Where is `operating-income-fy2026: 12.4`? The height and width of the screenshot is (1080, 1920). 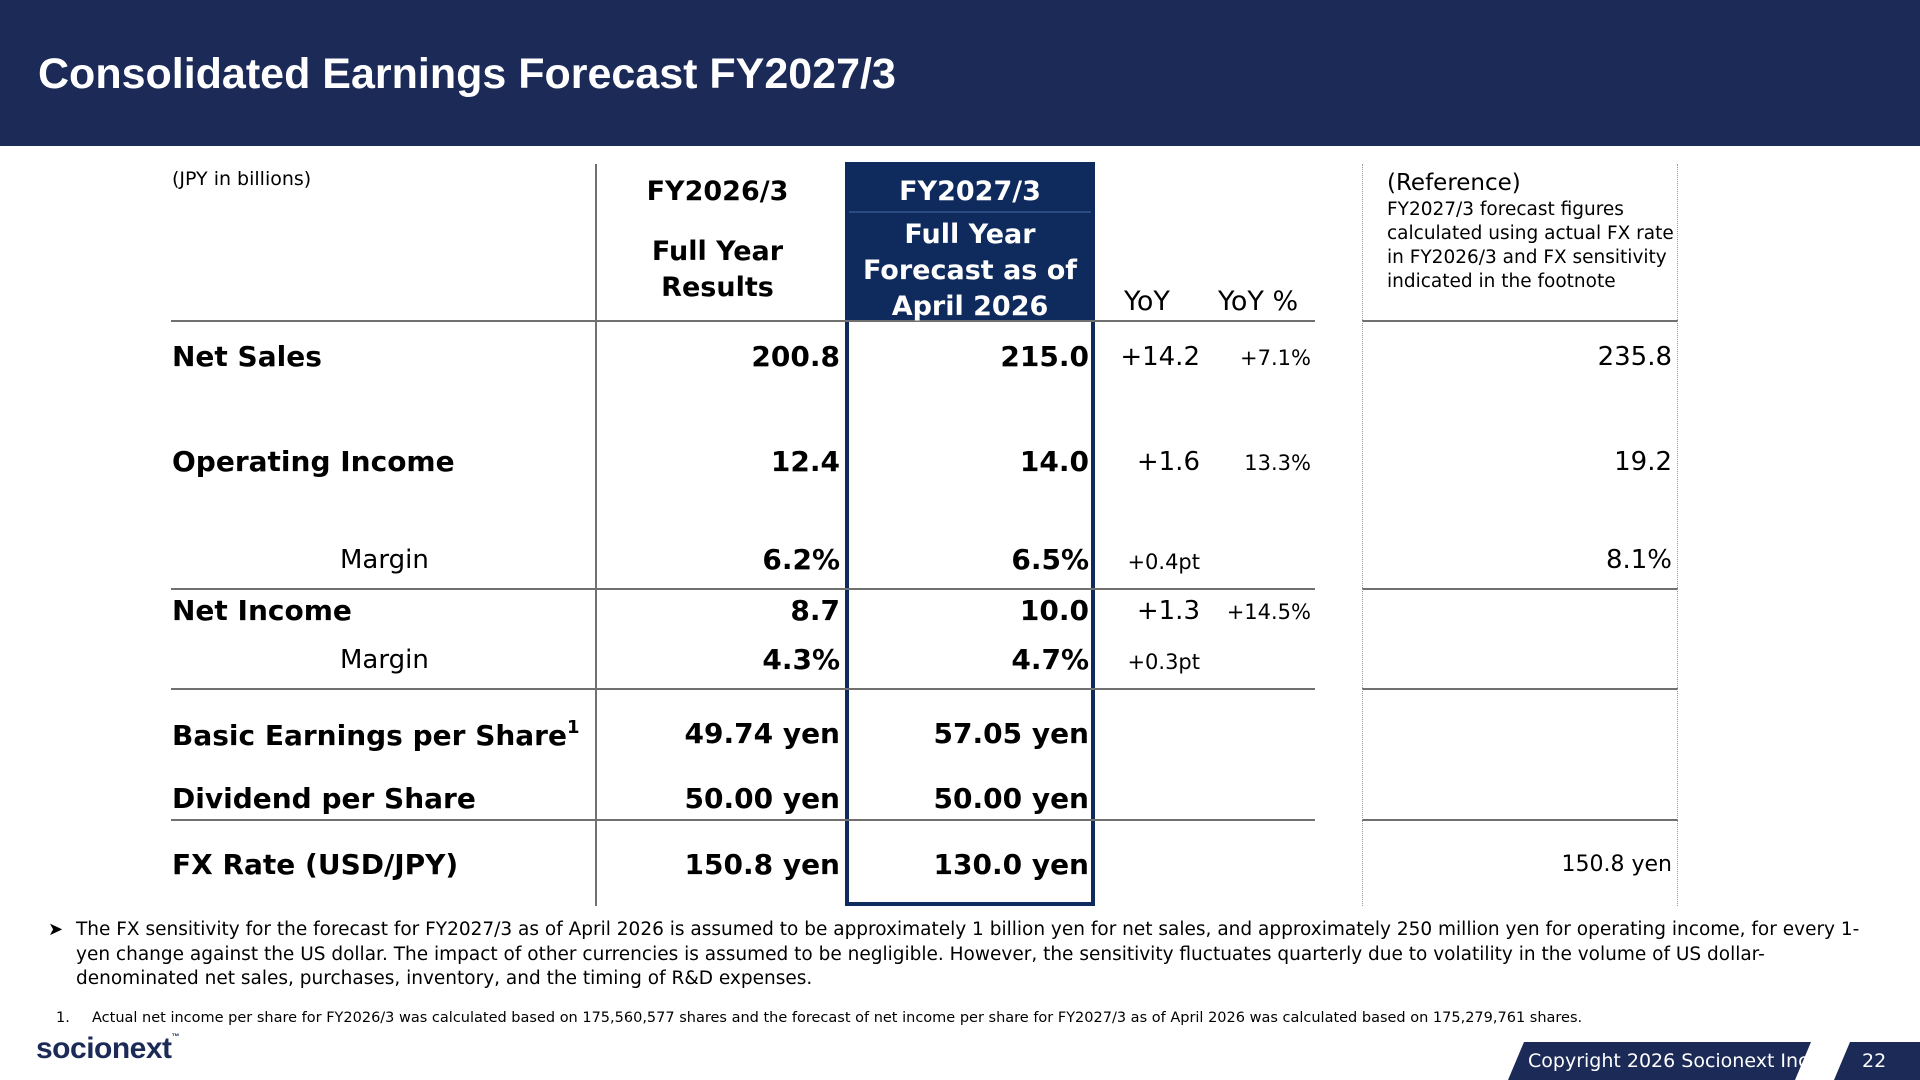 operating-income-fy2026: 12.4 is located at coordinates (805, 461).